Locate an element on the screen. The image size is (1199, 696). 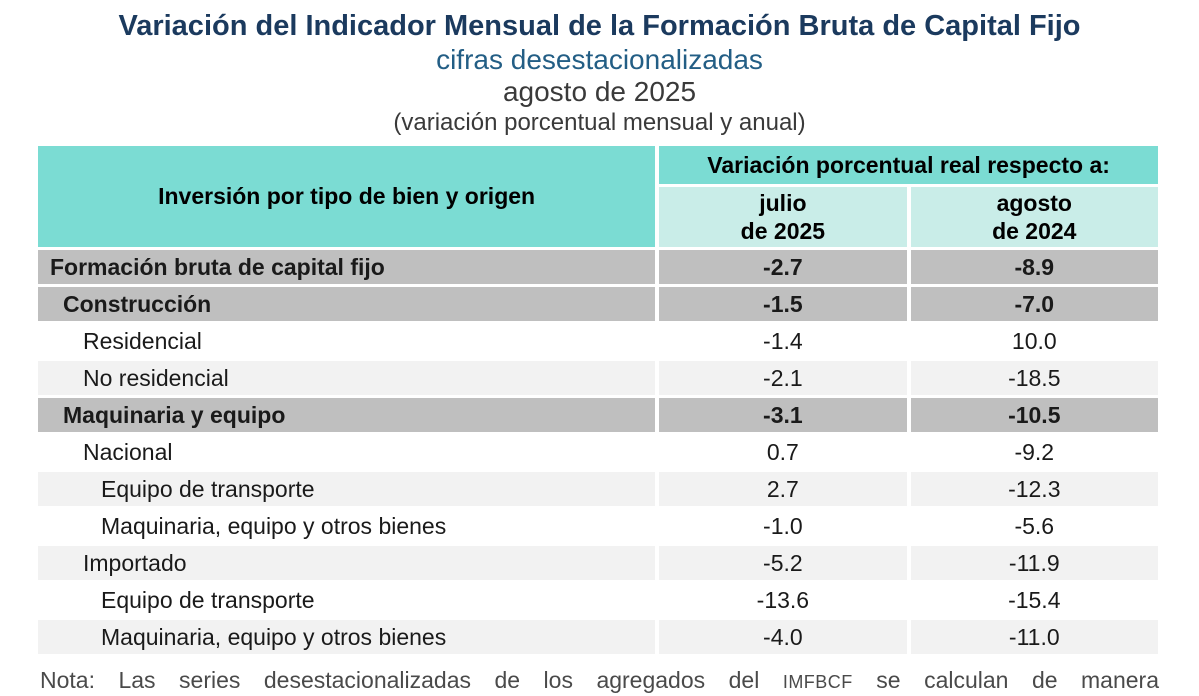
table-row: Formación bruta de capital fijo -2.7 -8.9 is located at coordinates (598, 267).